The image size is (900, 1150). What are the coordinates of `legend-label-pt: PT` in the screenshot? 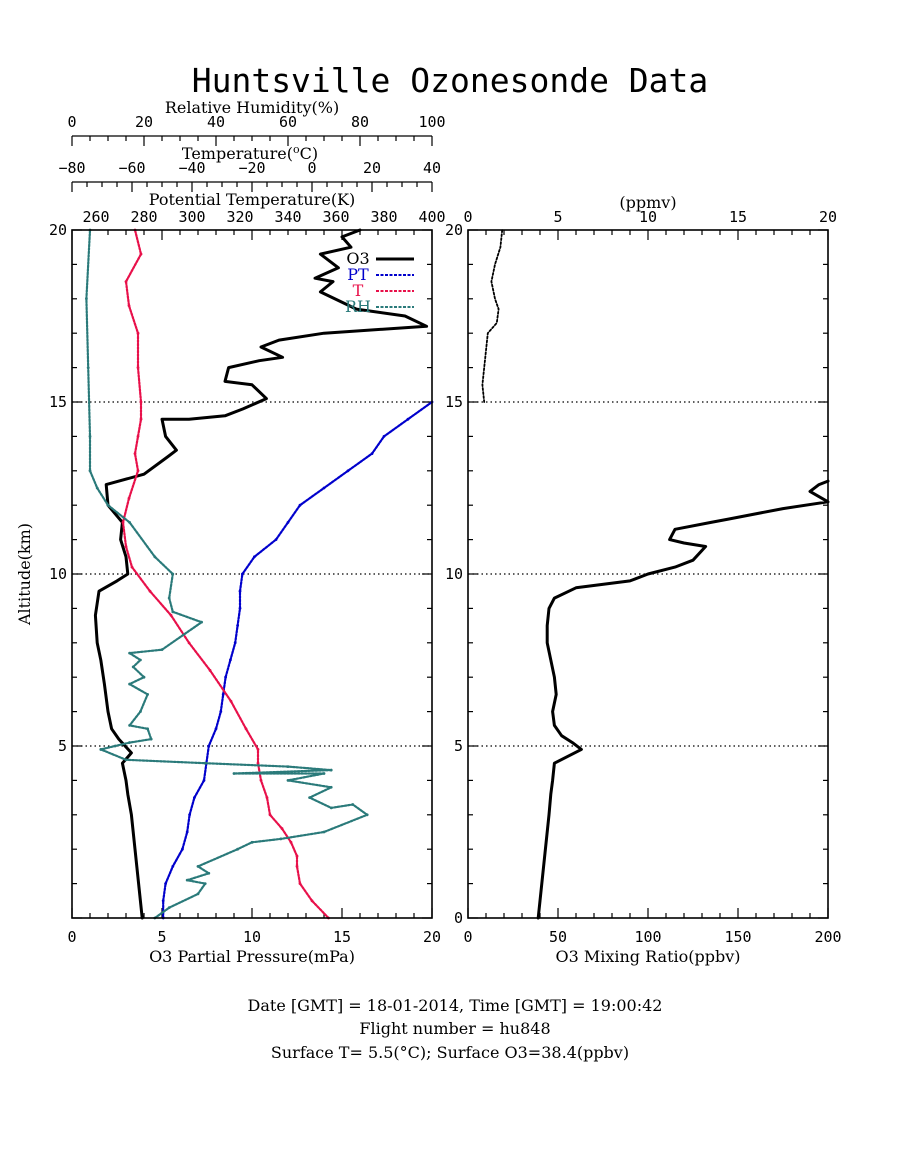 It's located at (358, 274).